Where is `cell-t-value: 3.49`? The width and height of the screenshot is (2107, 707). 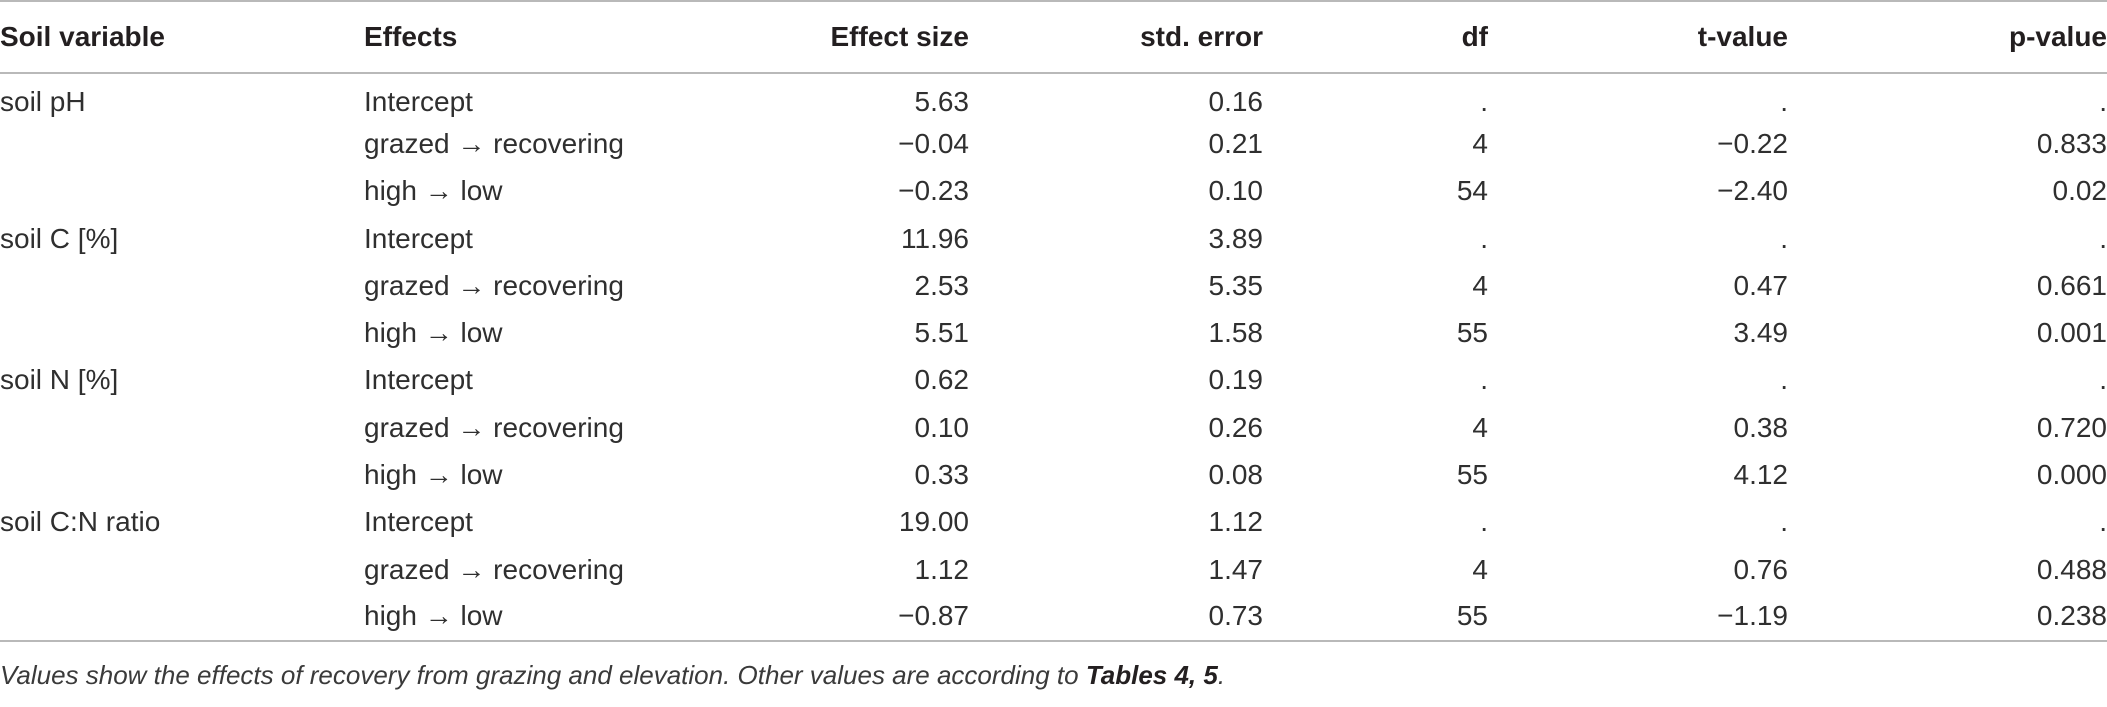
cell-t-value: 3.49 is located at coordinates (1761, 333).